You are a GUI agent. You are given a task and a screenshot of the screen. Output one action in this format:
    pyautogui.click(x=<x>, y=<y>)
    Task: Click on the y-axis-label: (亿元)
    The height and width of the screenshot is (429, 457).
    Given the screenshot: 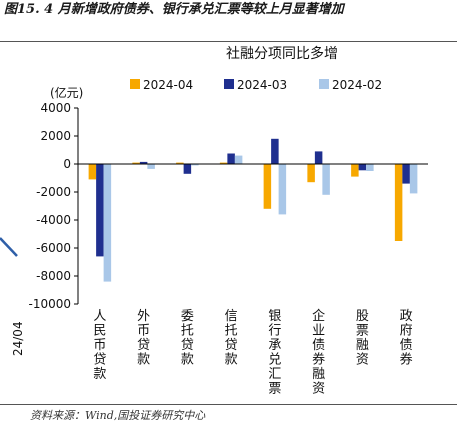 What is the action you would take?
    pyautogui.click(x=66, y=92)
    